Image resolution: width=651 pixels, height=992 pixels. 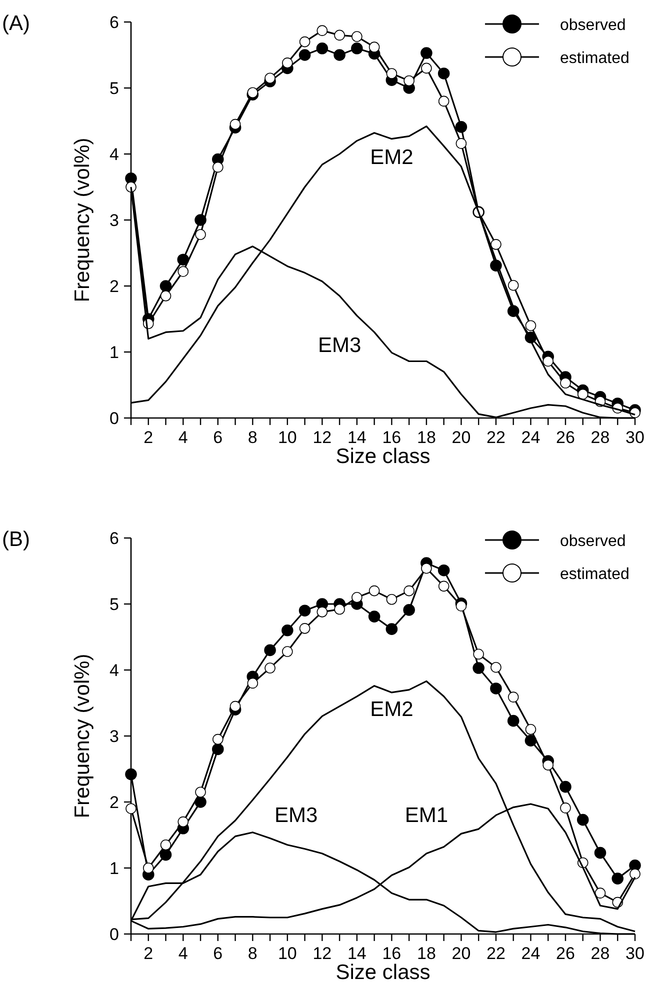 I want to click on chart-title: (A), so click(x=16, y=23).